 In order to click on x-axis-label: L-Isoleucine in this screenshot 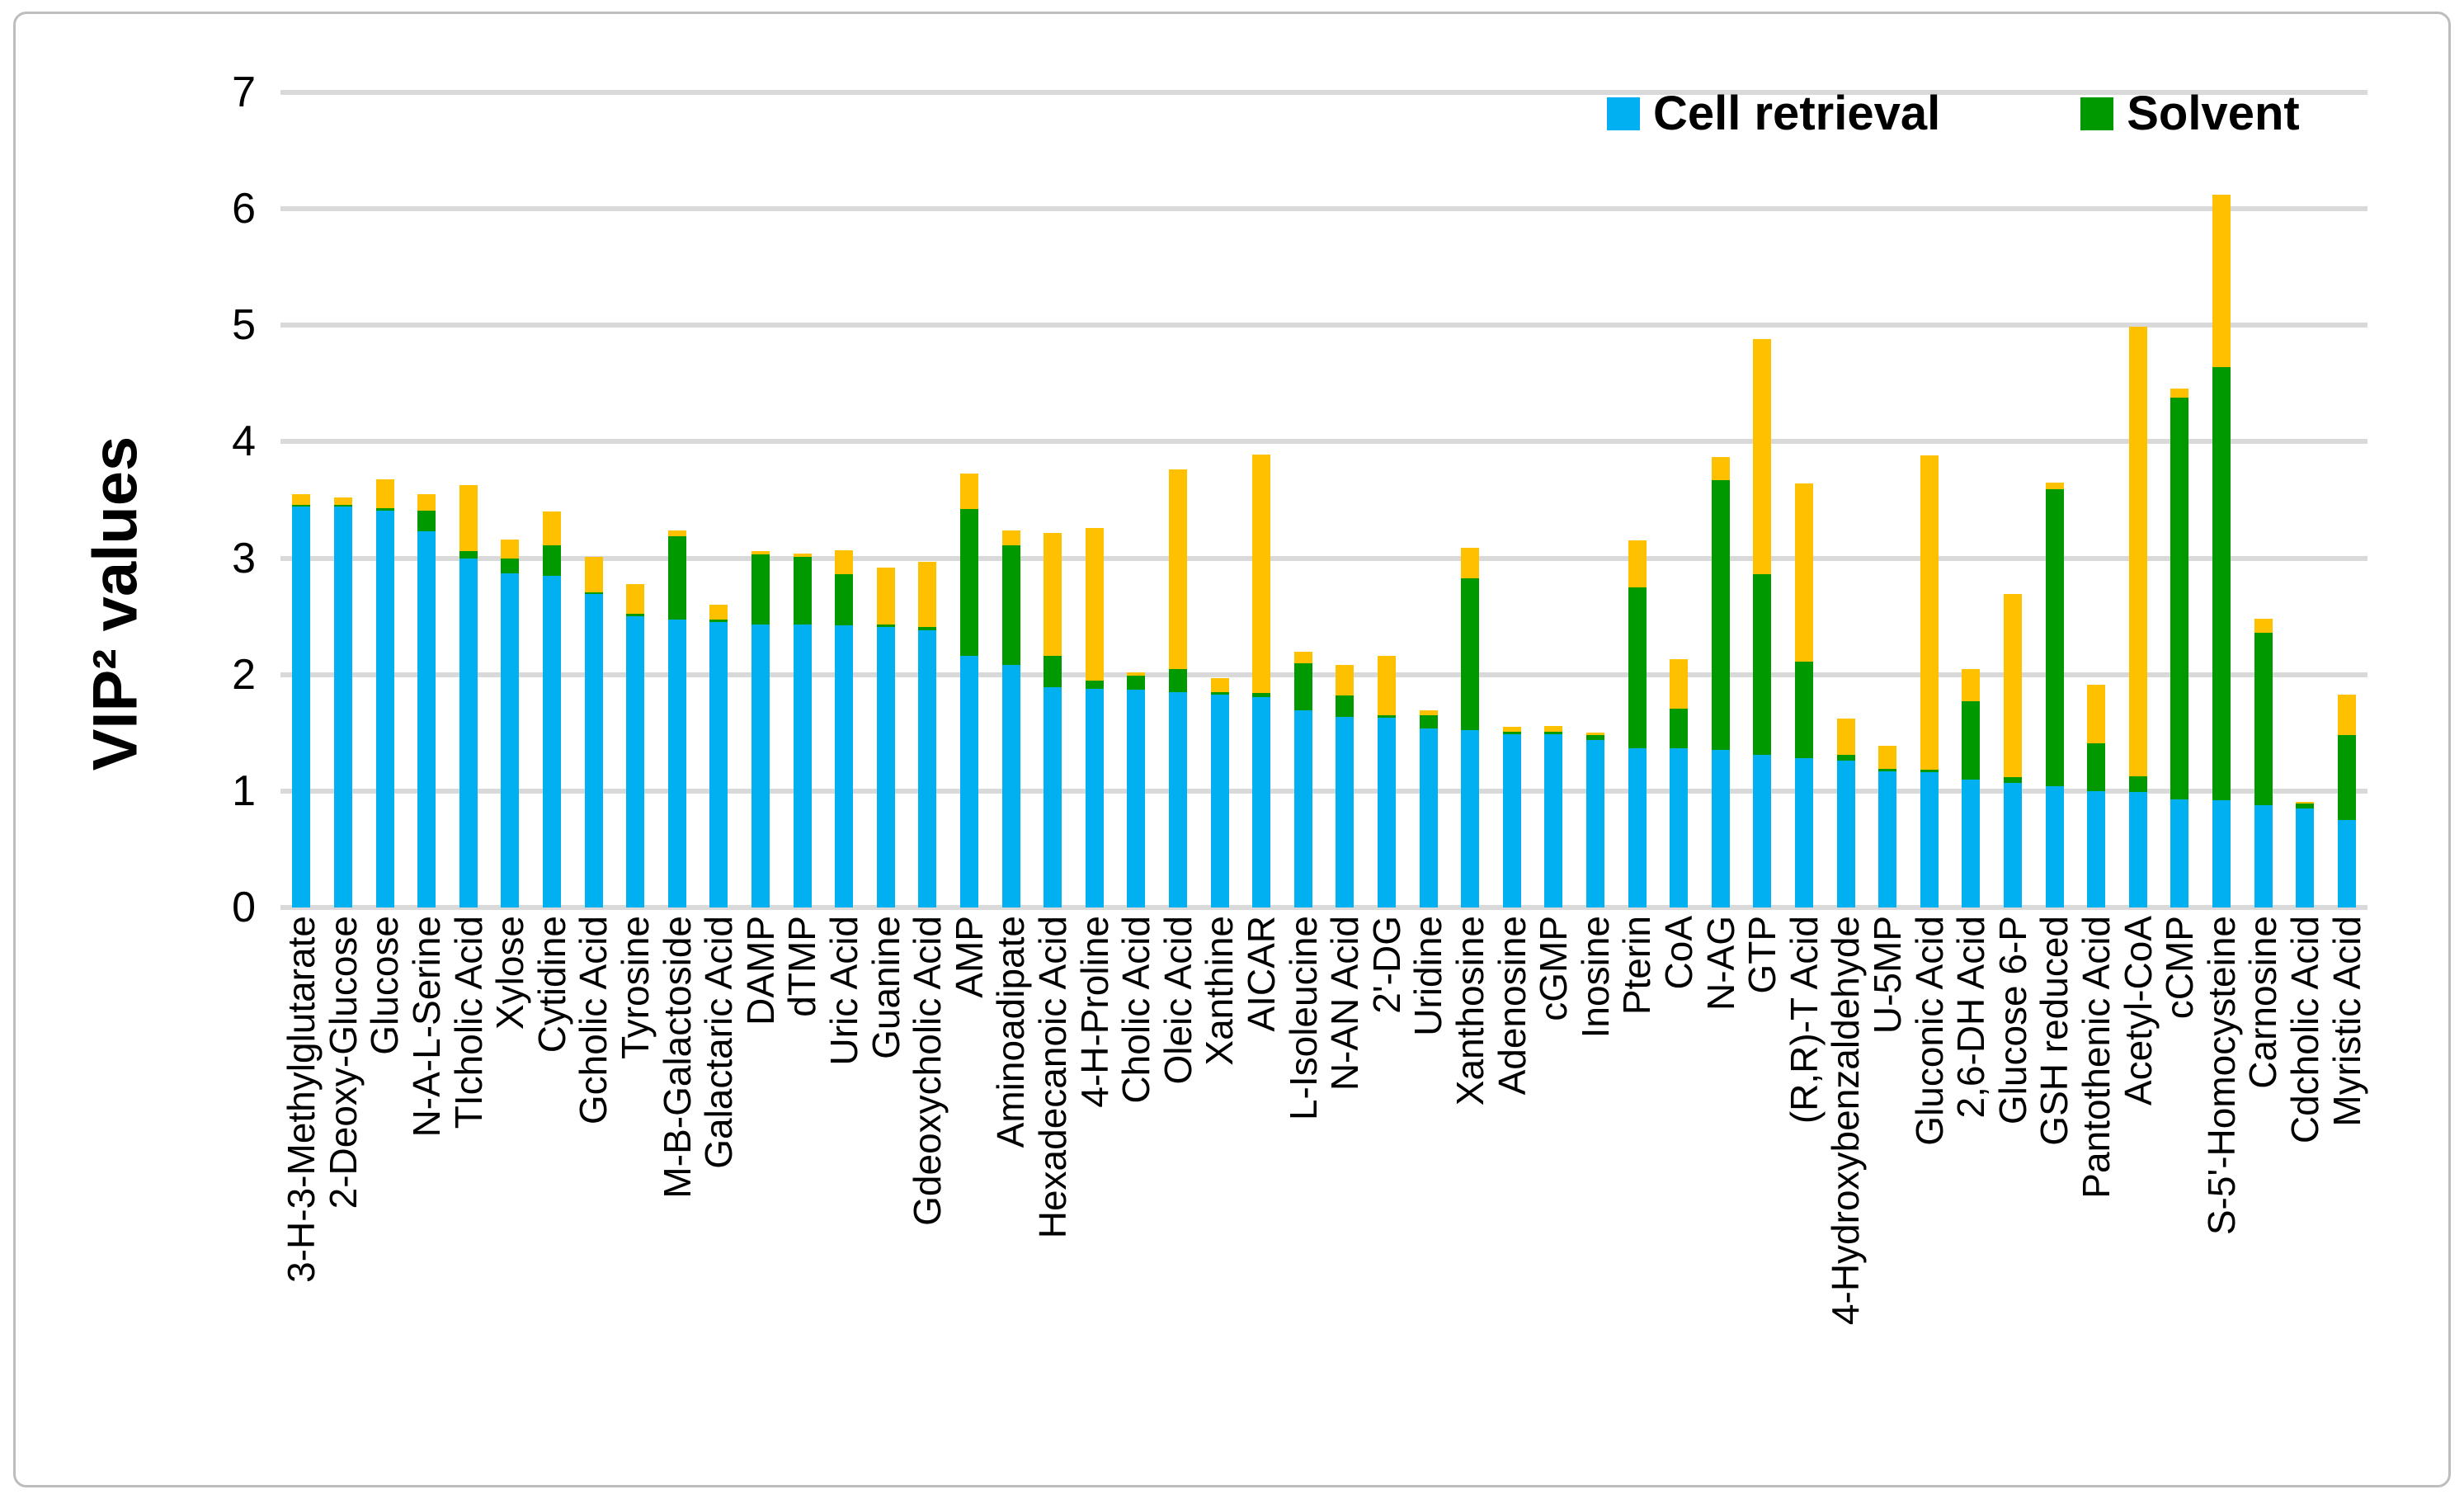, I will do `click(1303, 1208)`.